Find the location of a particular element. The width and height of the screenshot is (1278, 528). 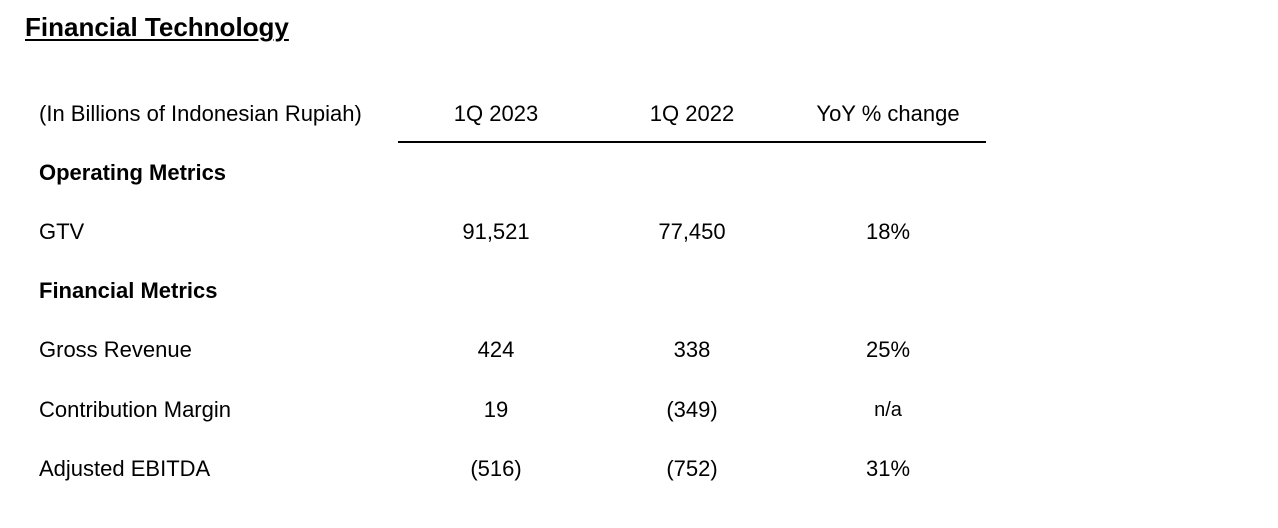

column-header-1q-2023: 1Q 2023 is located at coordinates (496, 113).